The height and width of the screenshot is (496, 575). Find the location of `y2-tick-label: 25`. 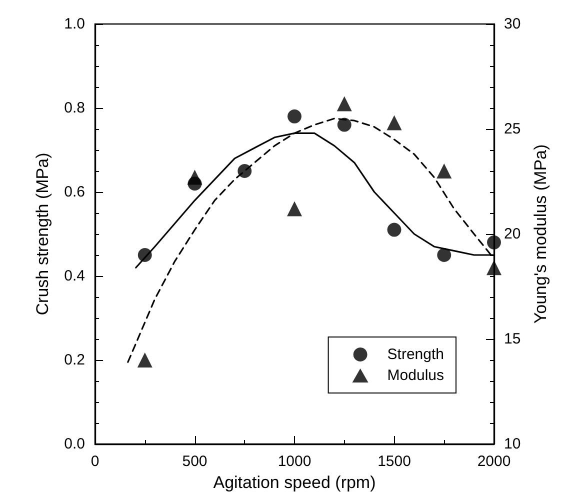

y2-tick-label: 25 is located at coordinates (512, 129).